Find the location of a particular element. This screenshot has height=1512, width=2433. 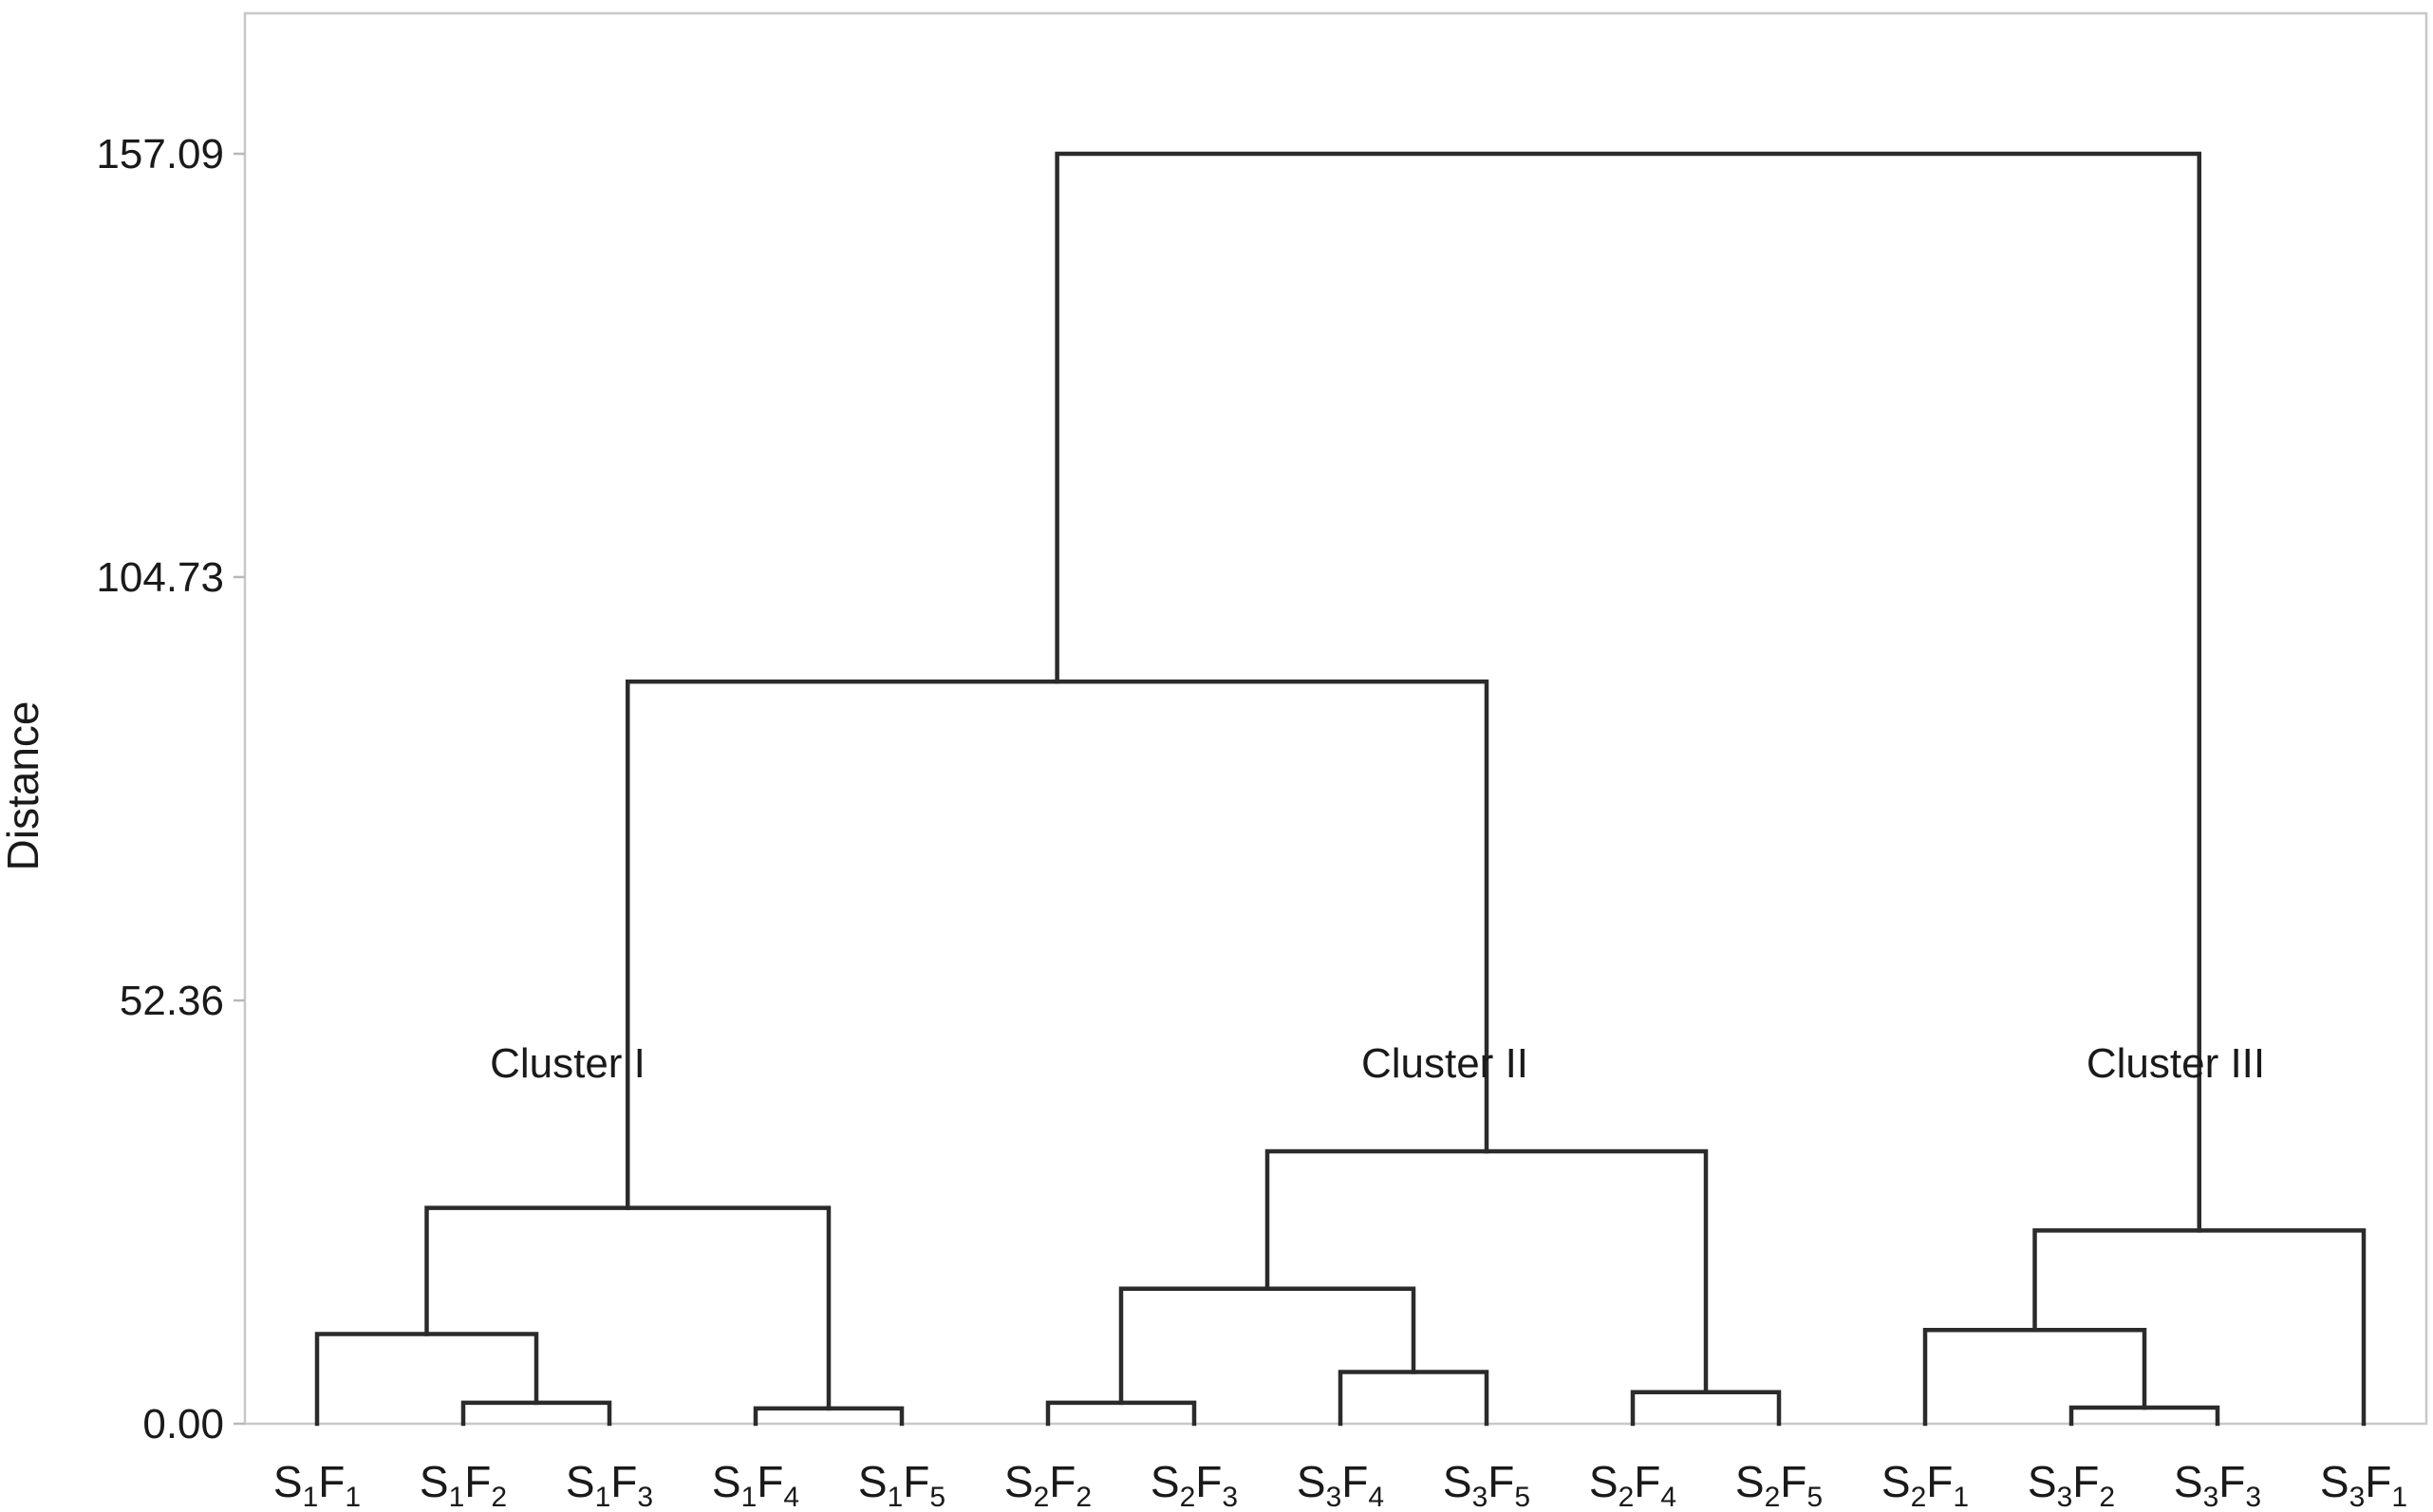

leaf-label: S3F4 is located at coordinates (1341, 1484).